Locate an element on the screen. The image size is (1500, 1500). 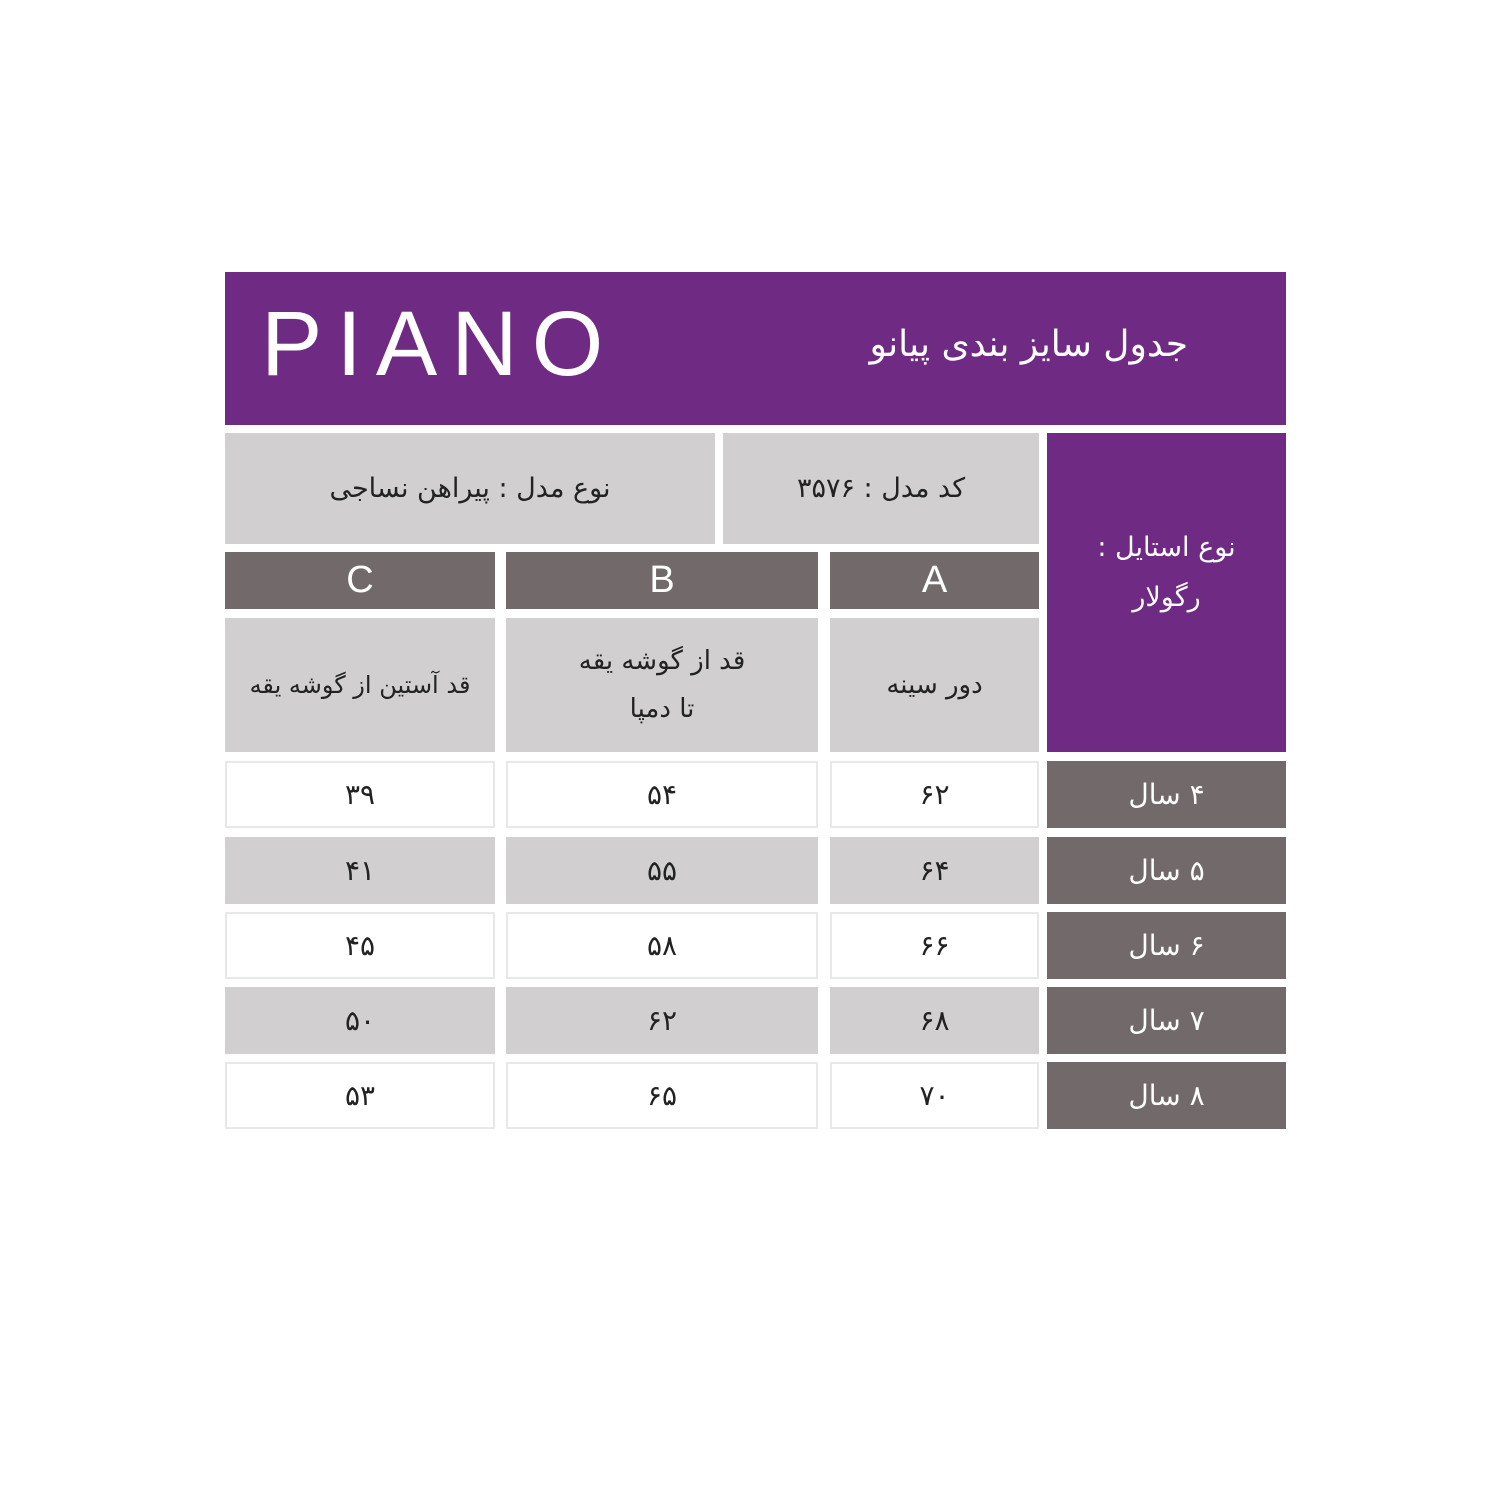
cell-b: ۵۵ is located at coordinates (662, 870).